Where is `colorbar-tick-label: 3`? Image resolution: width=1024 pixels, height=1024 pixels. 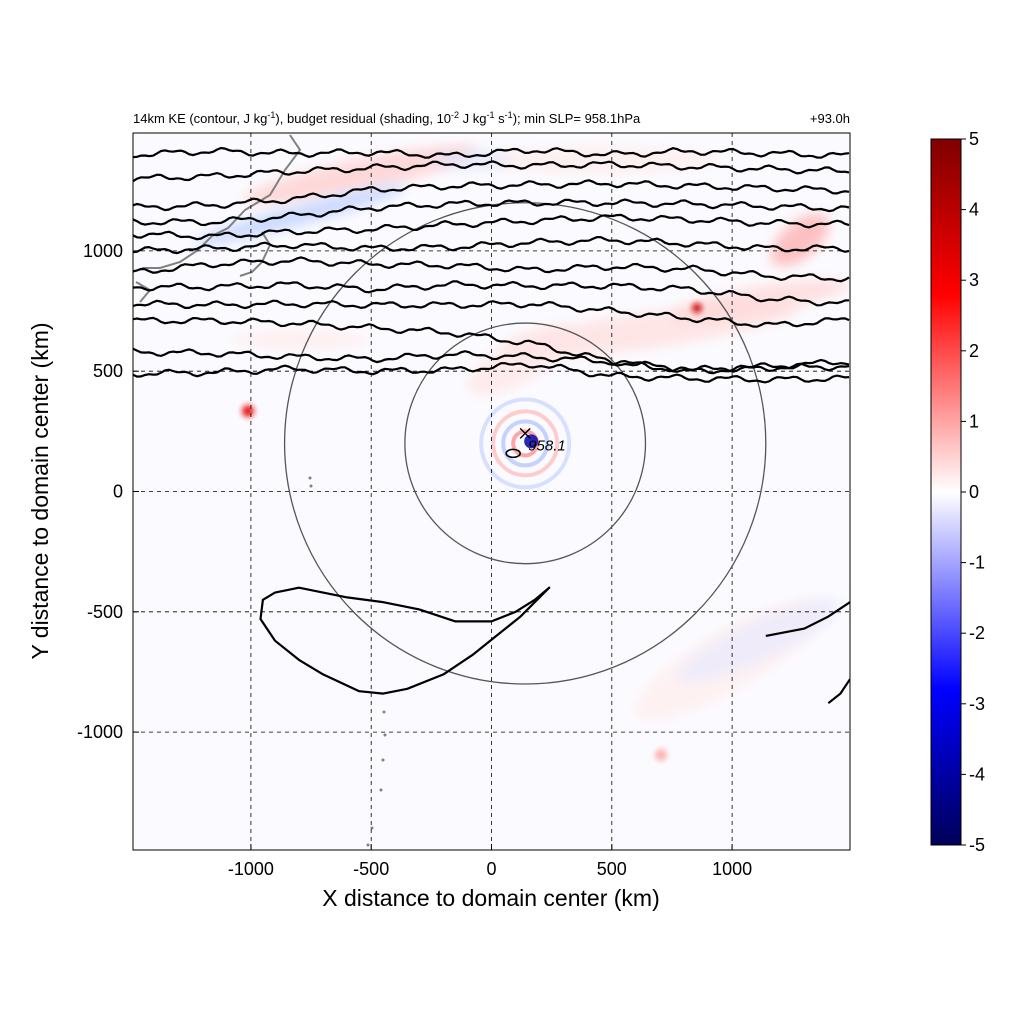 colorbar-tick-label: 3 is located at coordinates (974, 280).